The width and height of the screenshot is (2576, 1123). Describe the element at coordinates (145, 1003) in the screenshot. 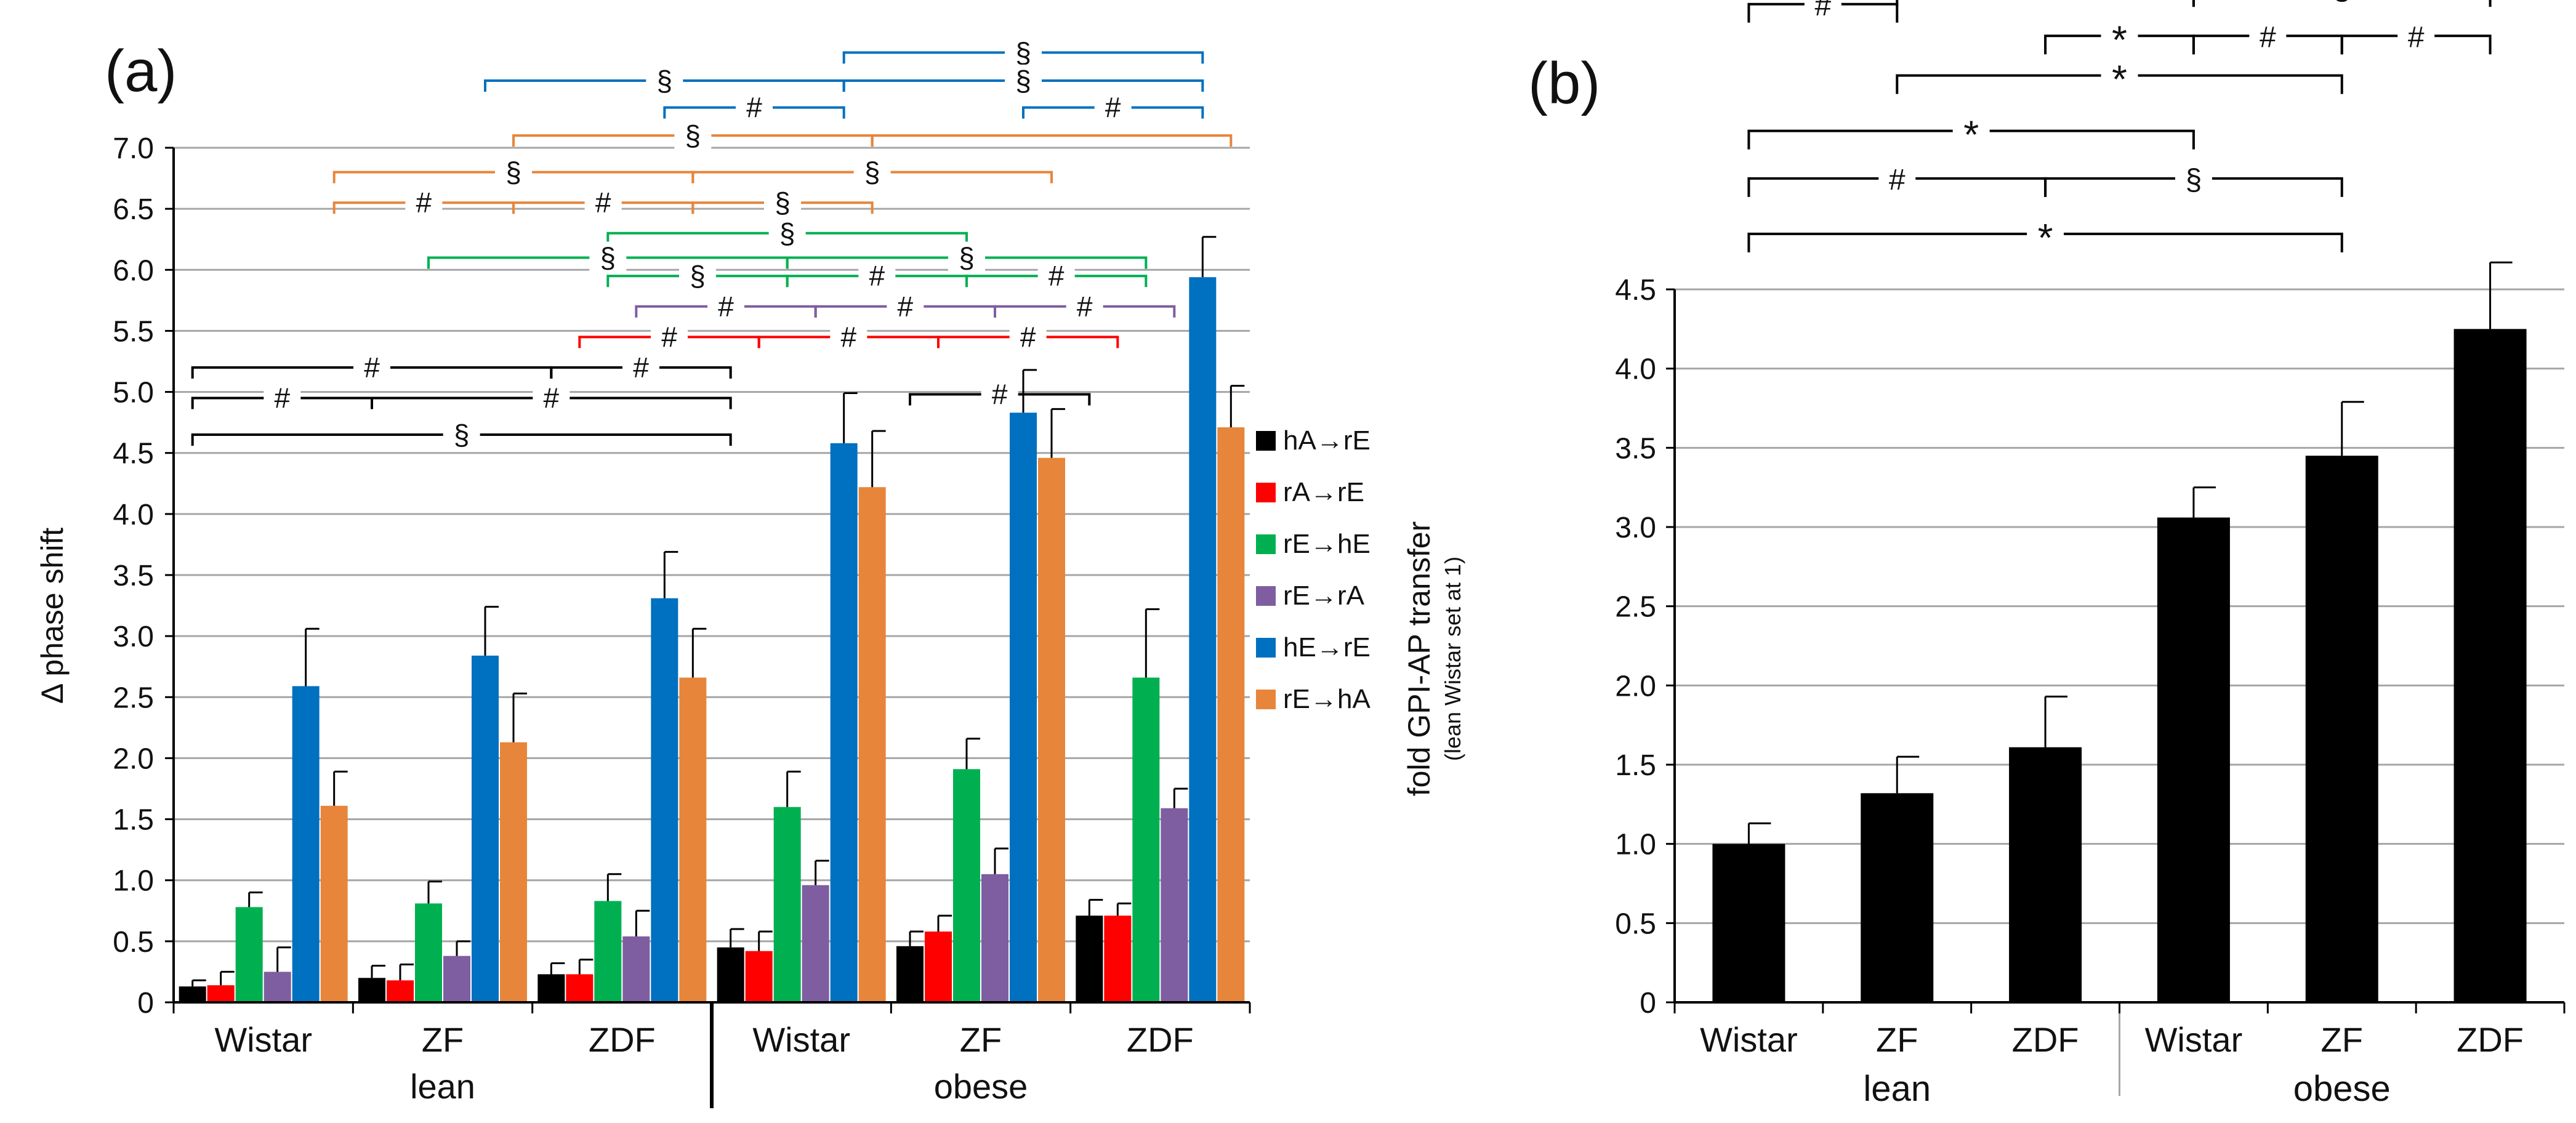

I see `y-tick-label: 0` at that location.